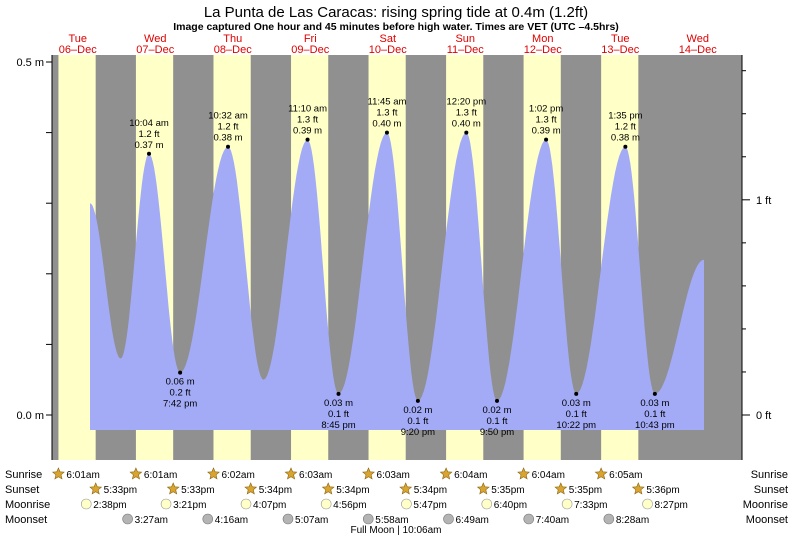 This screenshot has width=793, height=542. What do you see at coordinates (543, 50) in the screenshot?
I see `date-label: 12–Dec` at bounding box center [543, 50].